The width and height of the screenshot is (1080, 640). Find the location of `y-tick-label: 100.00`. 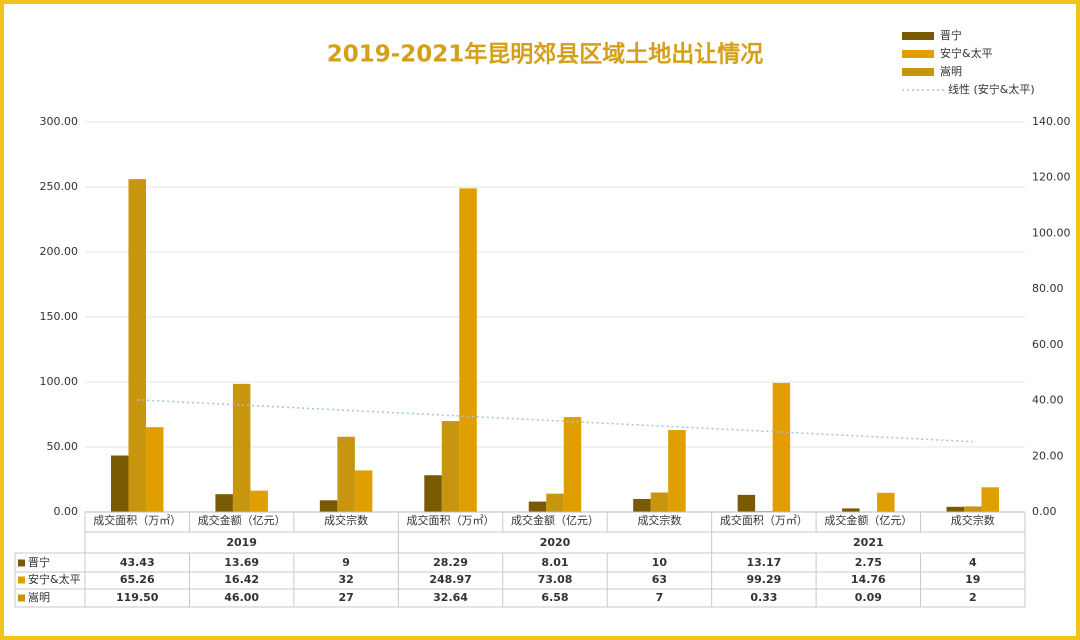

y-tick-label: 100.00 is located at coordinates (59, 381).